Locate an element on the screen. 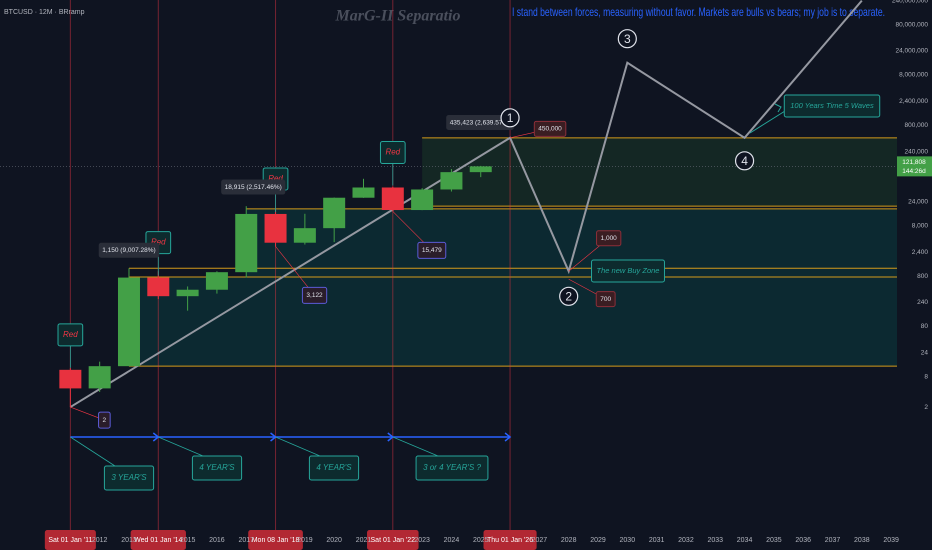 The image size is (932, 550). last-price-tag is located at coordinates (914, 166).